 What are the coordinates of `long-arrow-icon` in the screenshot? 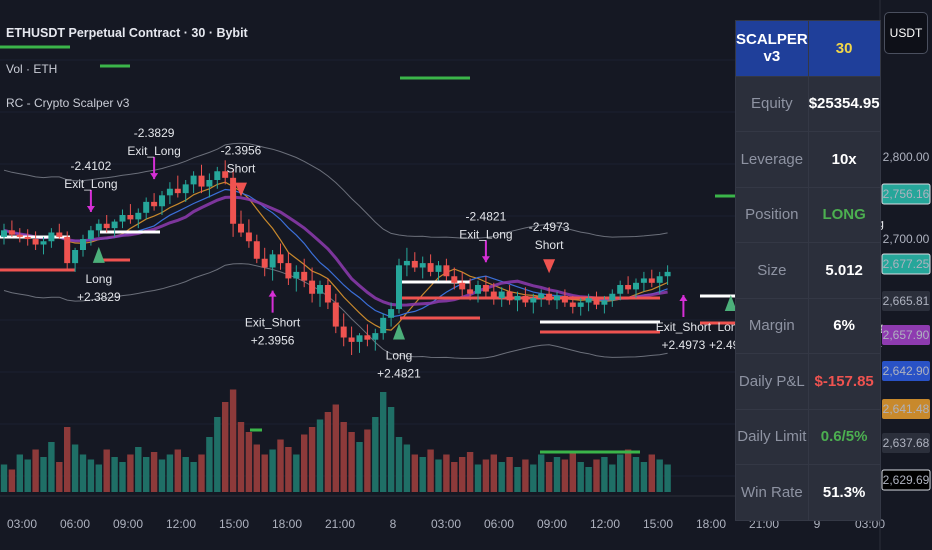 It's located at (730, 303).